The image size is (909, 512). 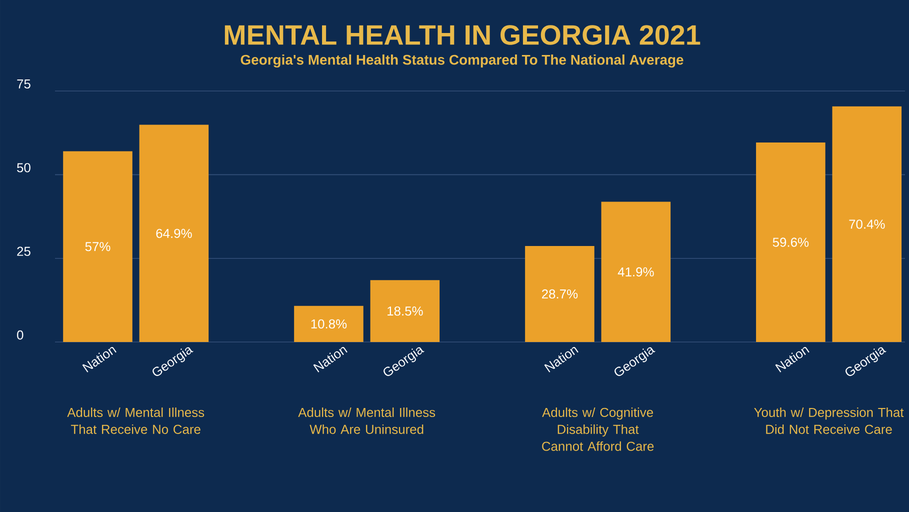 I want to click on data-label: 10.8%, so click(x=329, y=324).